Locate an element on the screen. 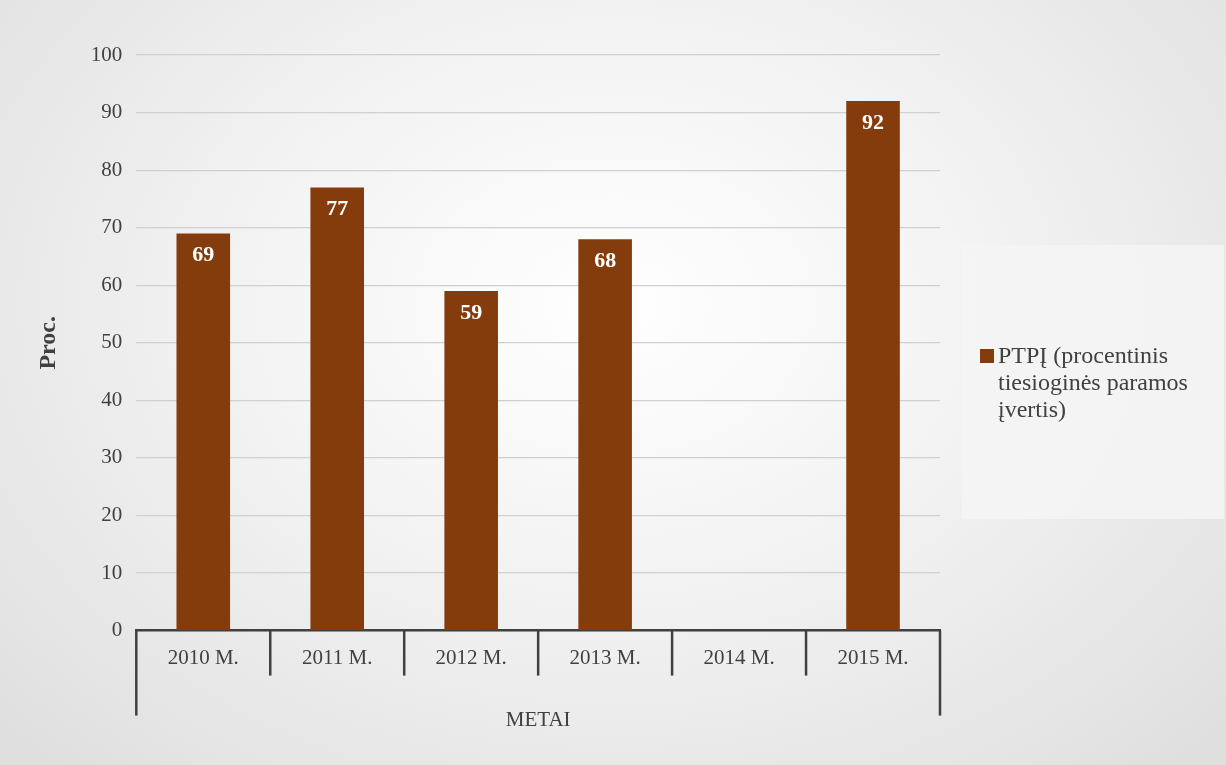 This screenshot has width=1226, height=765. y-tick-label: 80 is located at coordinates (112, 168).